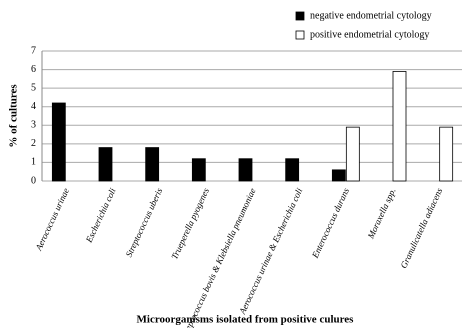 Image resolution: width=474 pixels, height=328 pixels. What do you see at coordinates (33, 106) in the screenshot?
I see `y-tick-label: 4` at bounding box center [33, 106].